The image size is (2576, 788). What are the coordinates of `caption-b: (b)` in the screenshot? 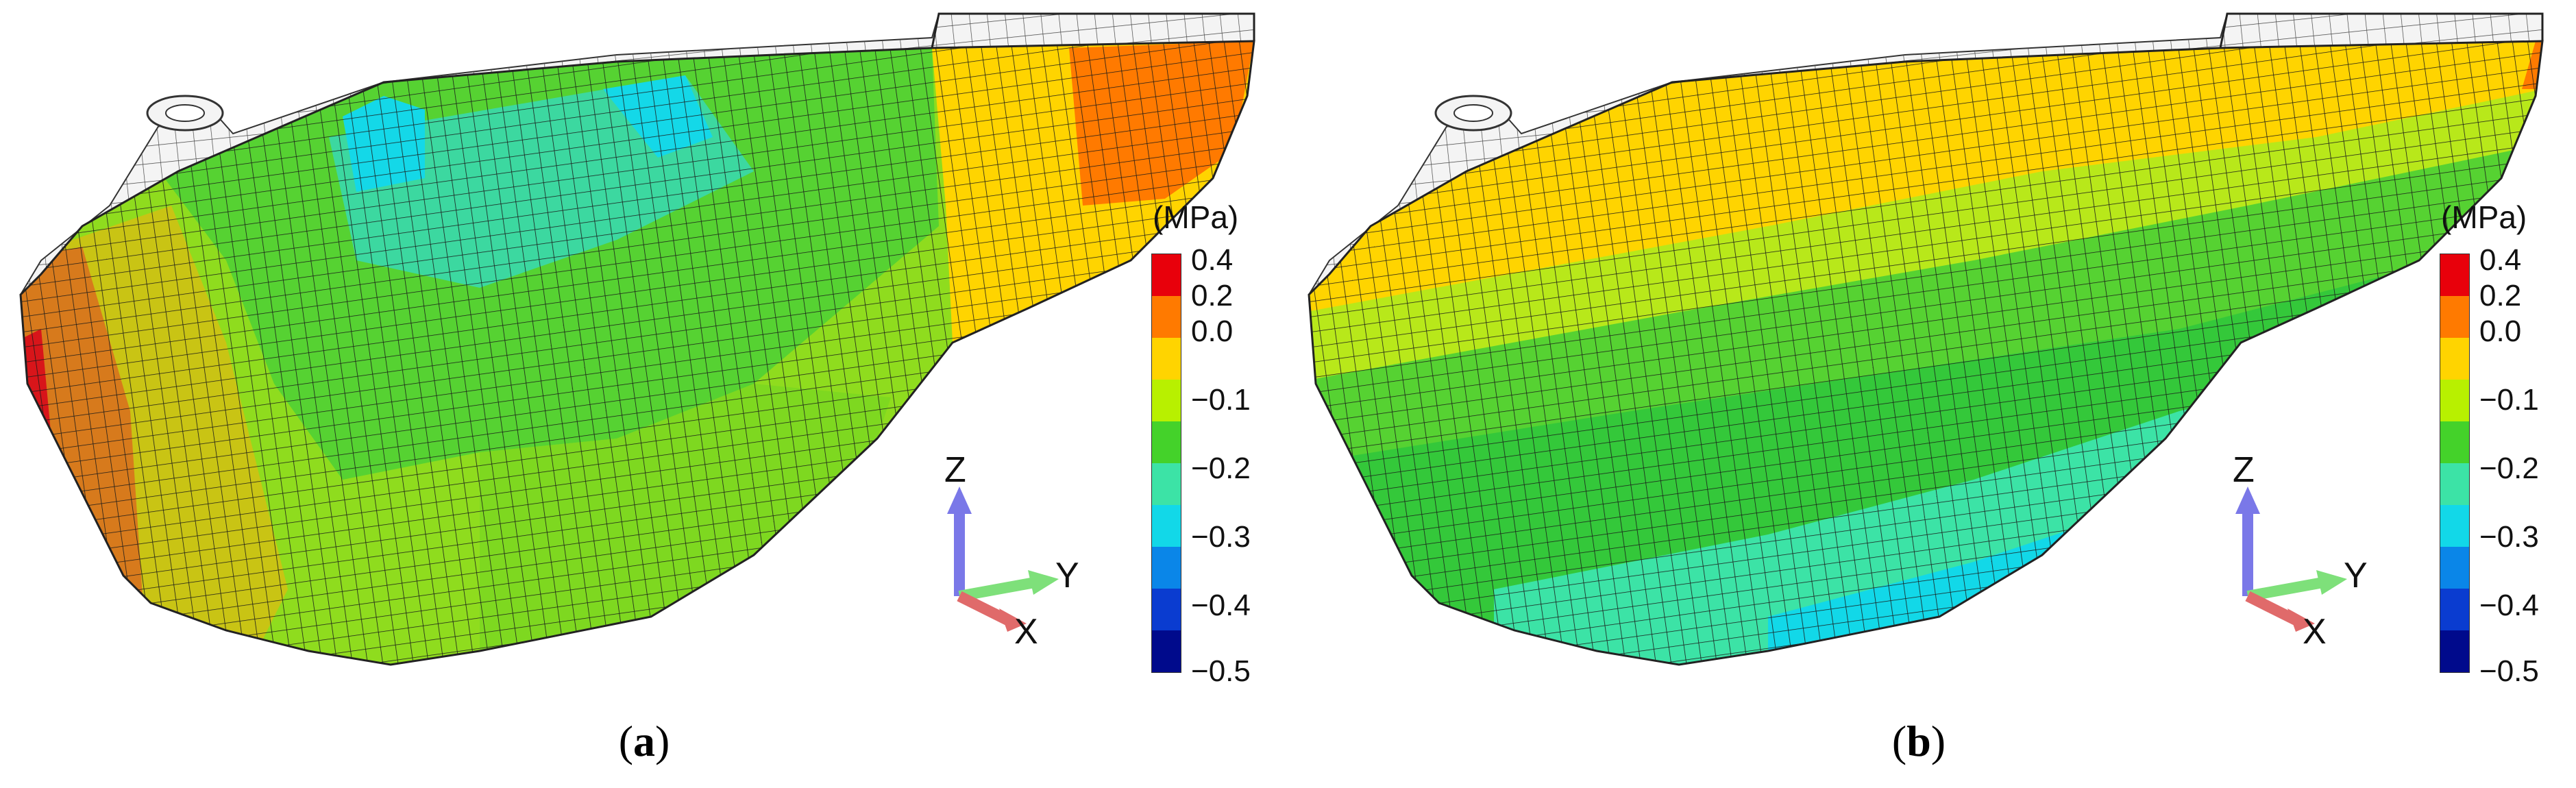 It's located at (1919, 741).